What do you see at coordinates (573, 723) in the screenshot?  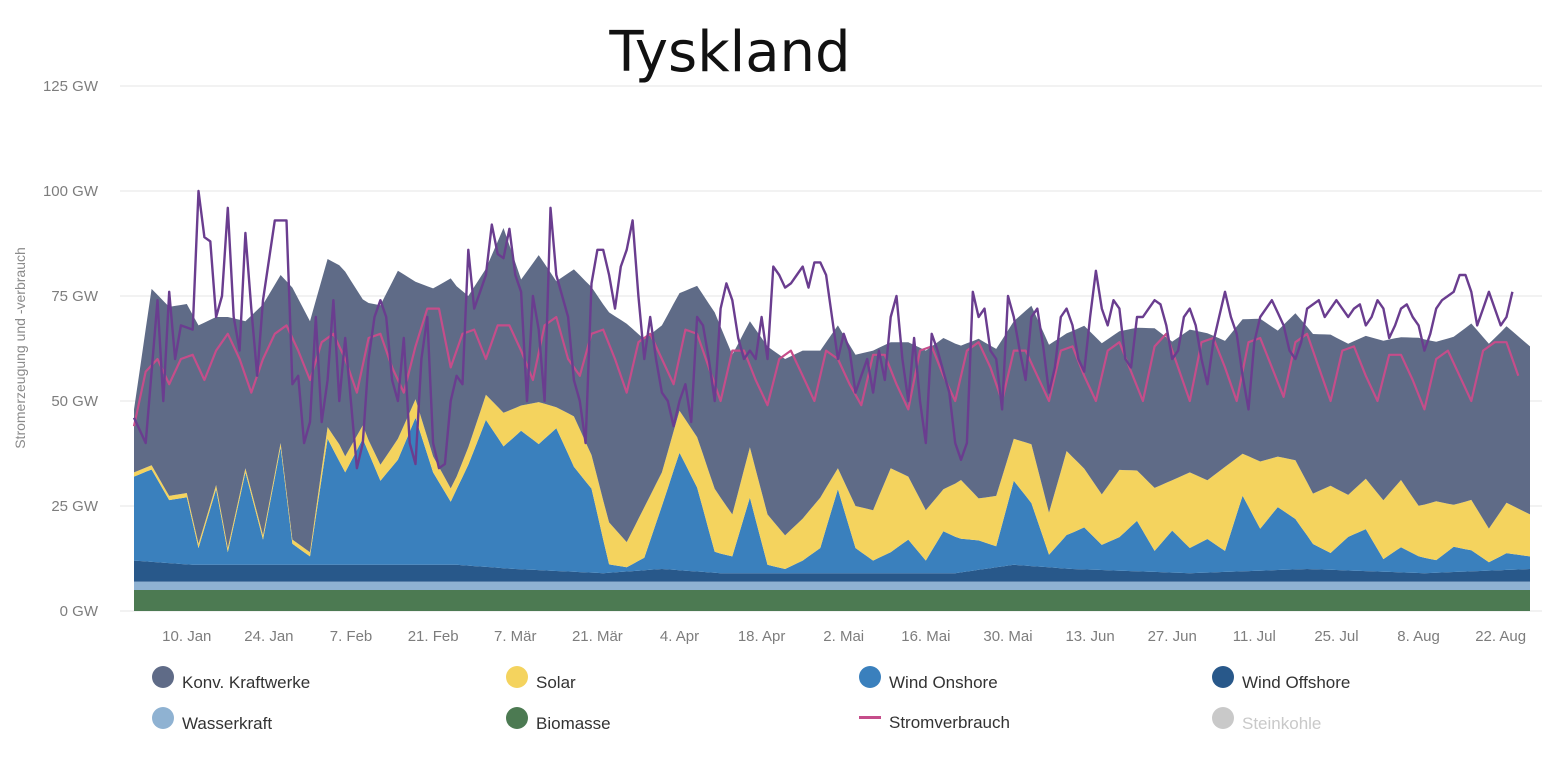 I see `legend-label: Biomasse` at bounding box center [573, 723].